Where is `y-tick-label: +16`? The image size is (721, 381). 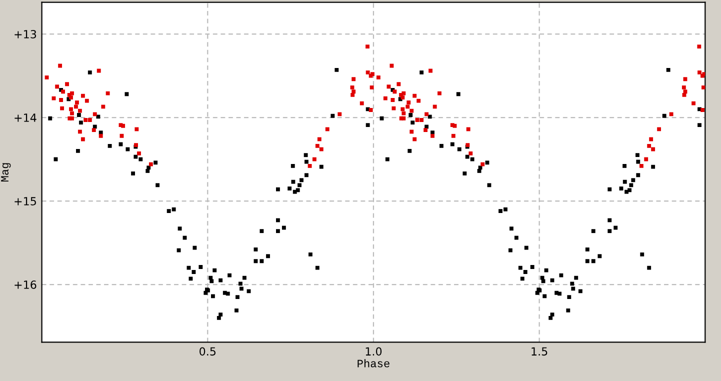 y-tick-label: +16 is located at coordinates (25, 284).